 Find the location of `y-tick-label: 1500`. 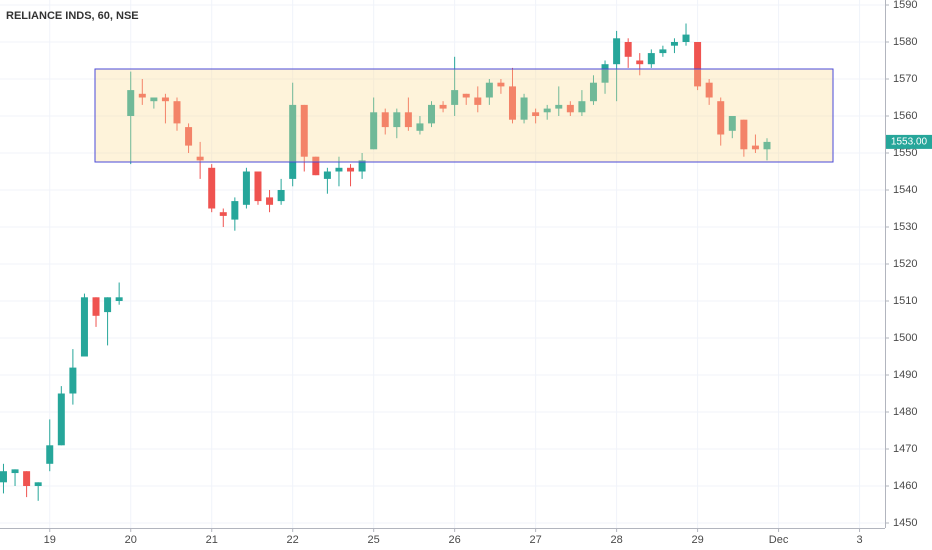

y-tick-label: 1500 is located at coordinates (905, 338).